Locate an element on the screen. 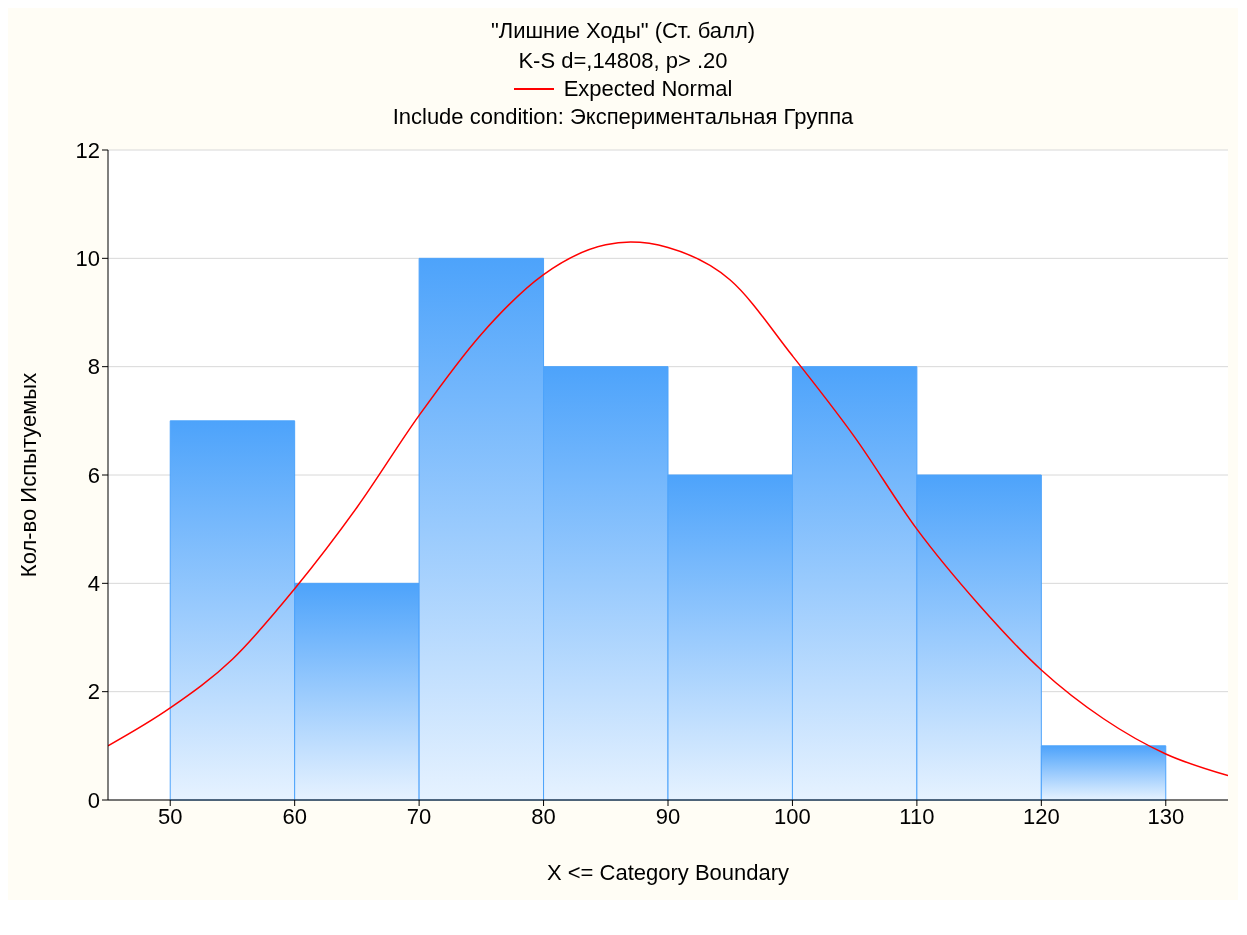  x-tick-label: 110 is located at coordinates (917, 816).